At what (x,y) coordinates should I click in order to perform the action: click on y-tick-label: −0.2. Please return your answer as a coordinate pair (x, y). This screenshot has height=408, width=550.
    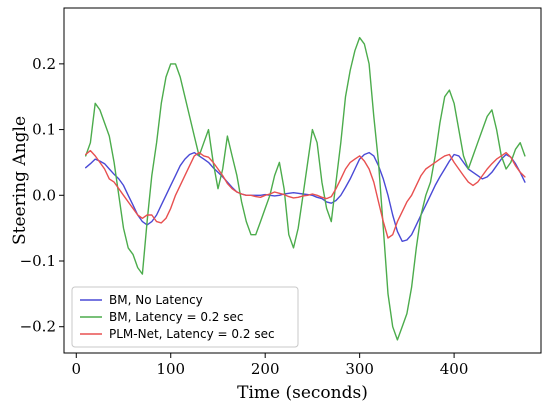
    Looking at the image, I should click on (38, 327).